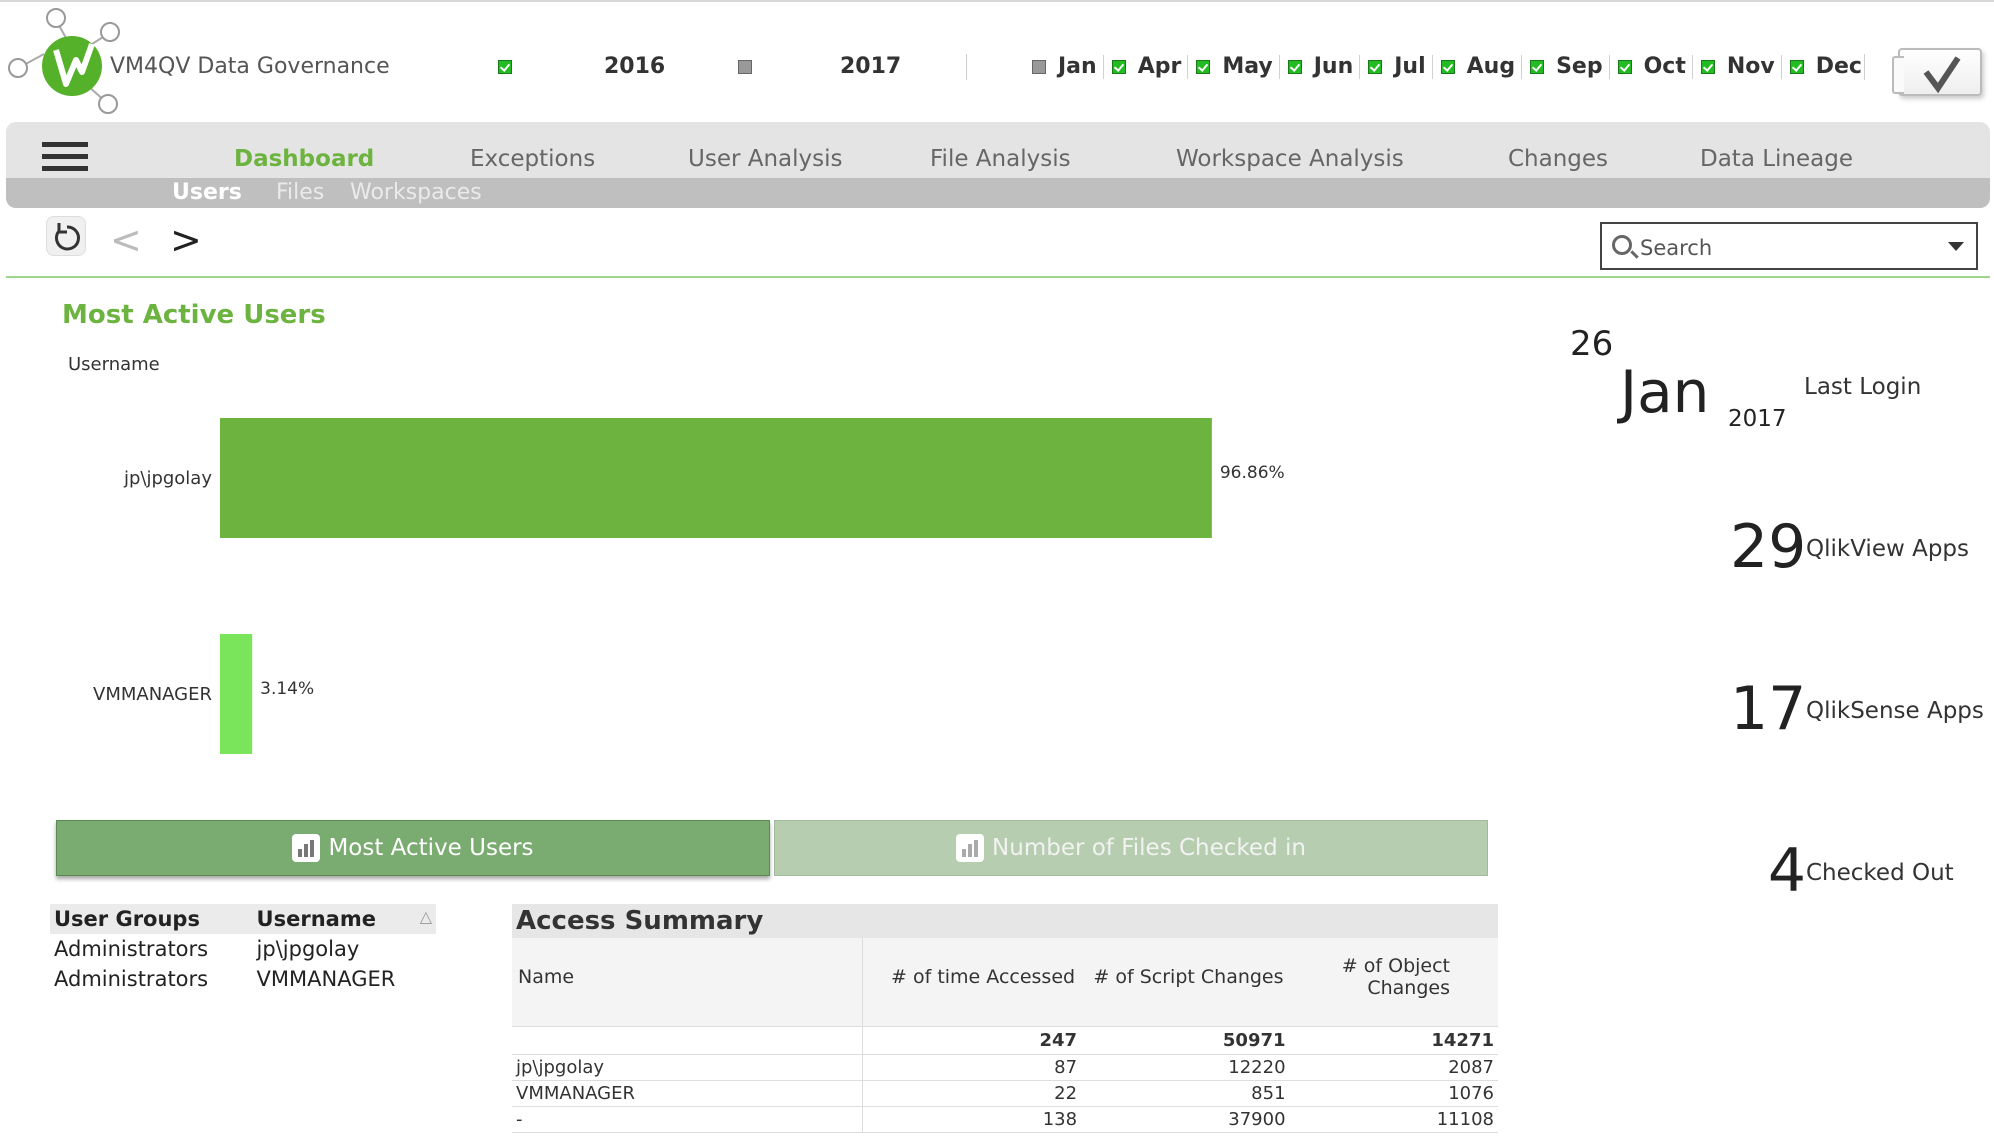 This screenshot has width=1994, height=1140. I want to click on month-filters: Jan Apr May Jun Jul Aug Sep Oct Nov Dec, so click(1447, 66).